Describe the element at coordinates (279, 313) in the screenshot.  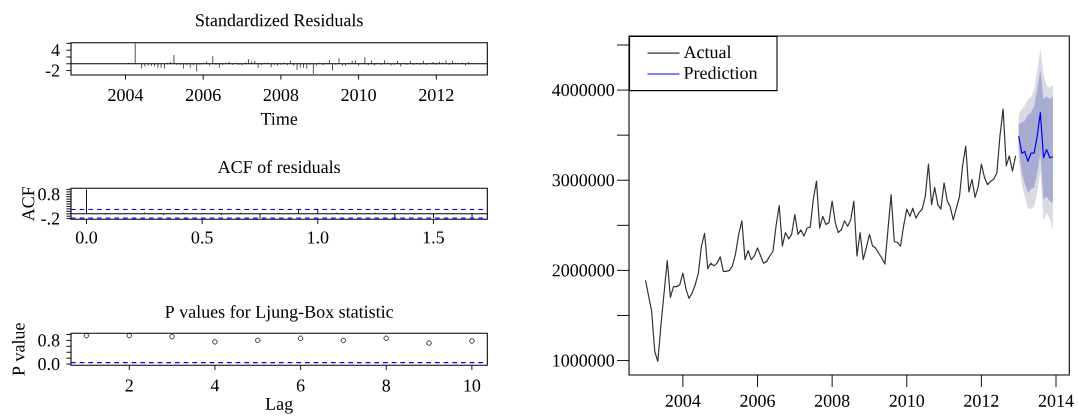
I see `chart-title: P values for Ljung-Box statistic` at that location.